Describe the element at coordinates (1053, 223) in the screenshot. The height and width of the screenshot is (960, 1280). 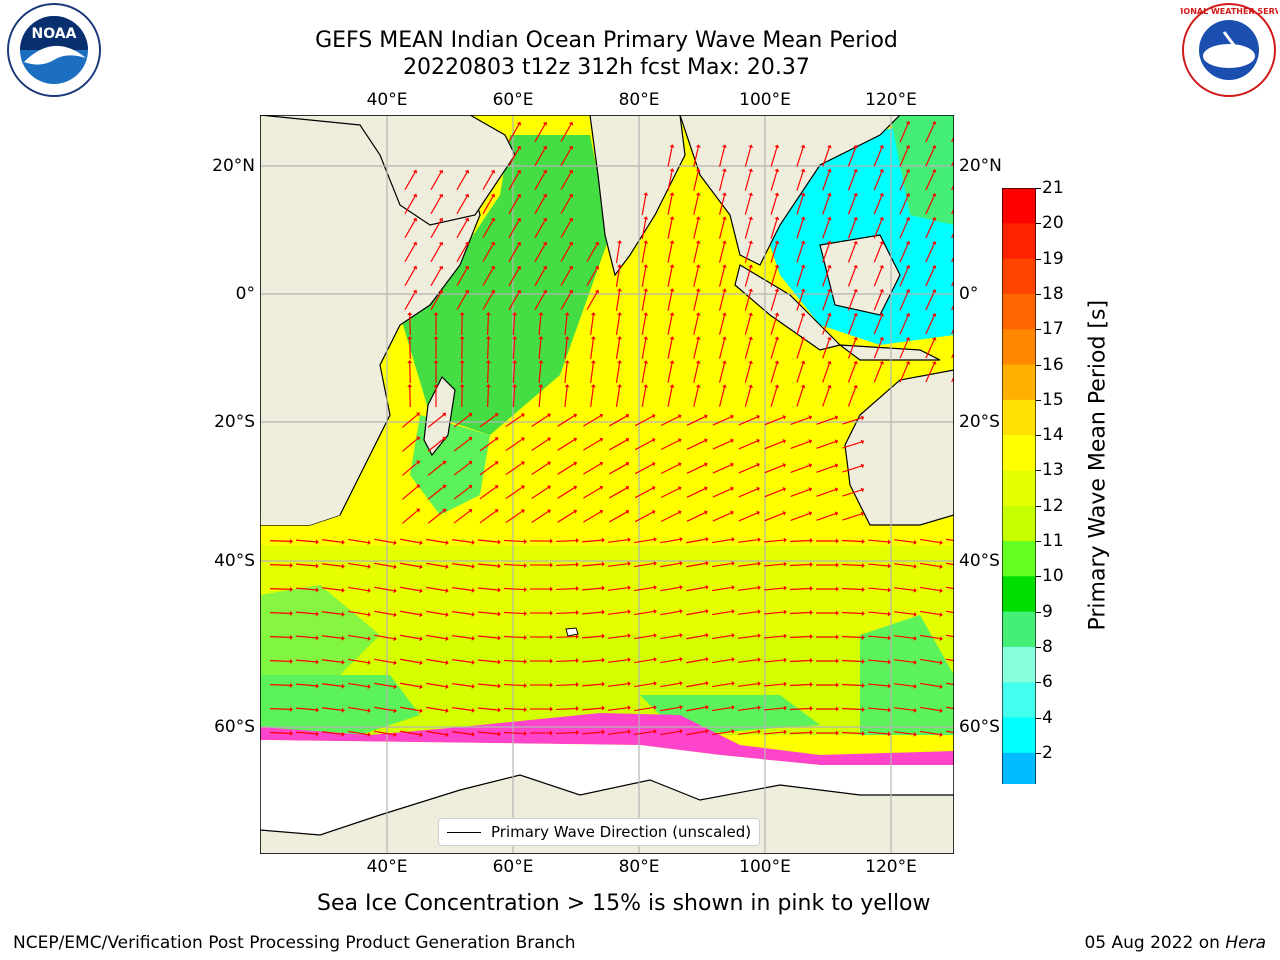
I see `colorbar-tick-label: 20` at that location.